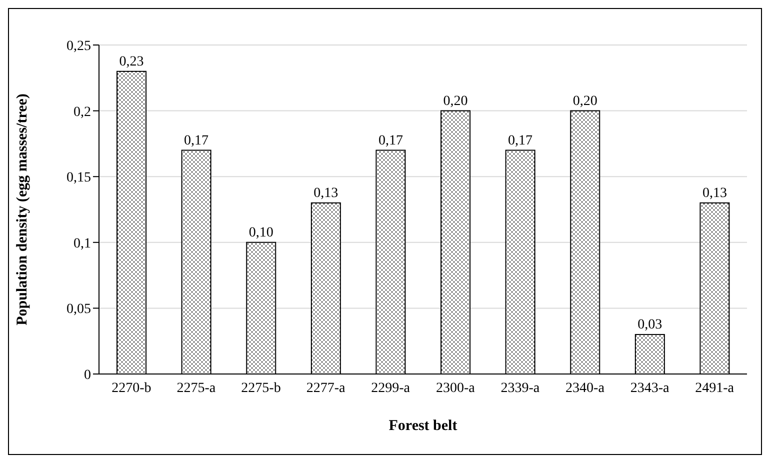 This screenshot has width=770, height=463. What do you see at coordinates (715, 388) in the screenshot?
I see `x-tick-label: 2491-a` at bounding box center [715, 388].